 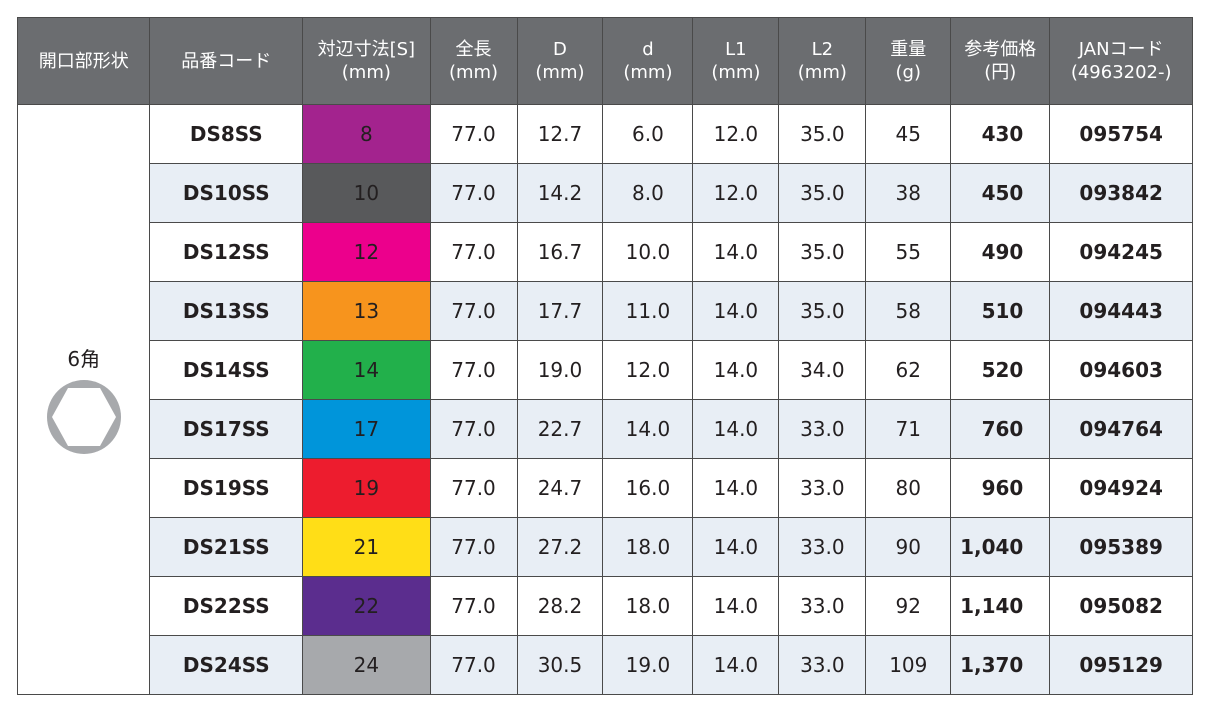 I want to click on shape-label: 6角, so click(x=84, y=359).